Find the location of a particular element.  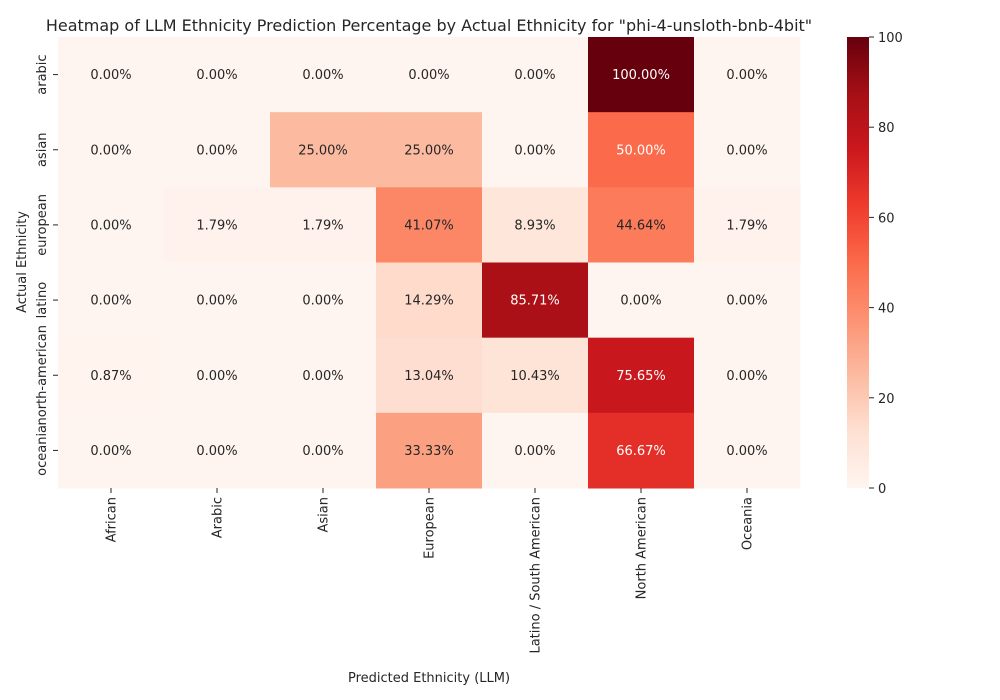

x-tick-label: Arabic is located at coordinates (218, 517).